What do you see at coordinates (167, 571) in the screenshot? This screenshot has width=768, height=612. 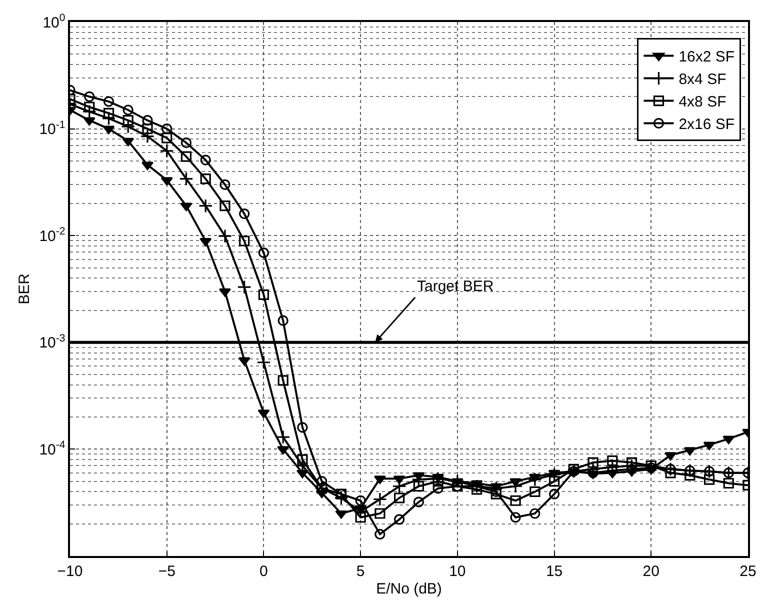 I see `x-tick-label: −5` at bounding box center [167, 571].